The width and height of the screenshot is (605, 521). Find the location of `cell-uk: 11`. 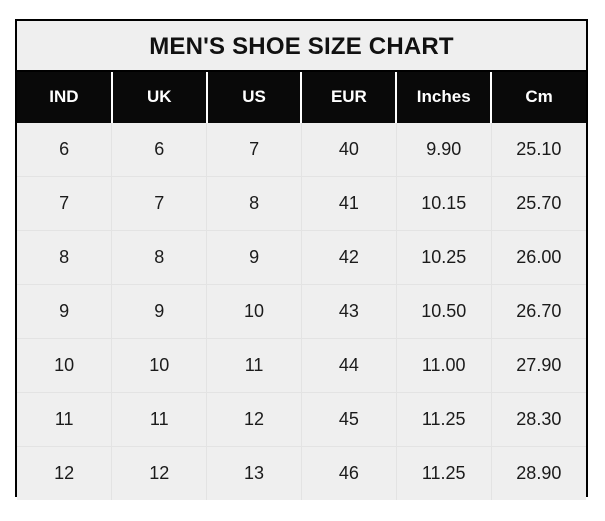

cell-uk: 11 is located at coordinates (159, 419).